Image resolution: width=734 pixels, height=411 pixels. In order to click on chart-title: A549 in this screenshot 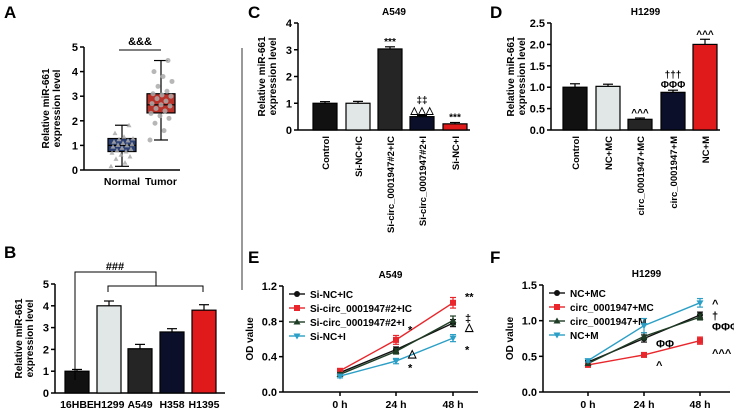, I will do `click(391, 275)`.